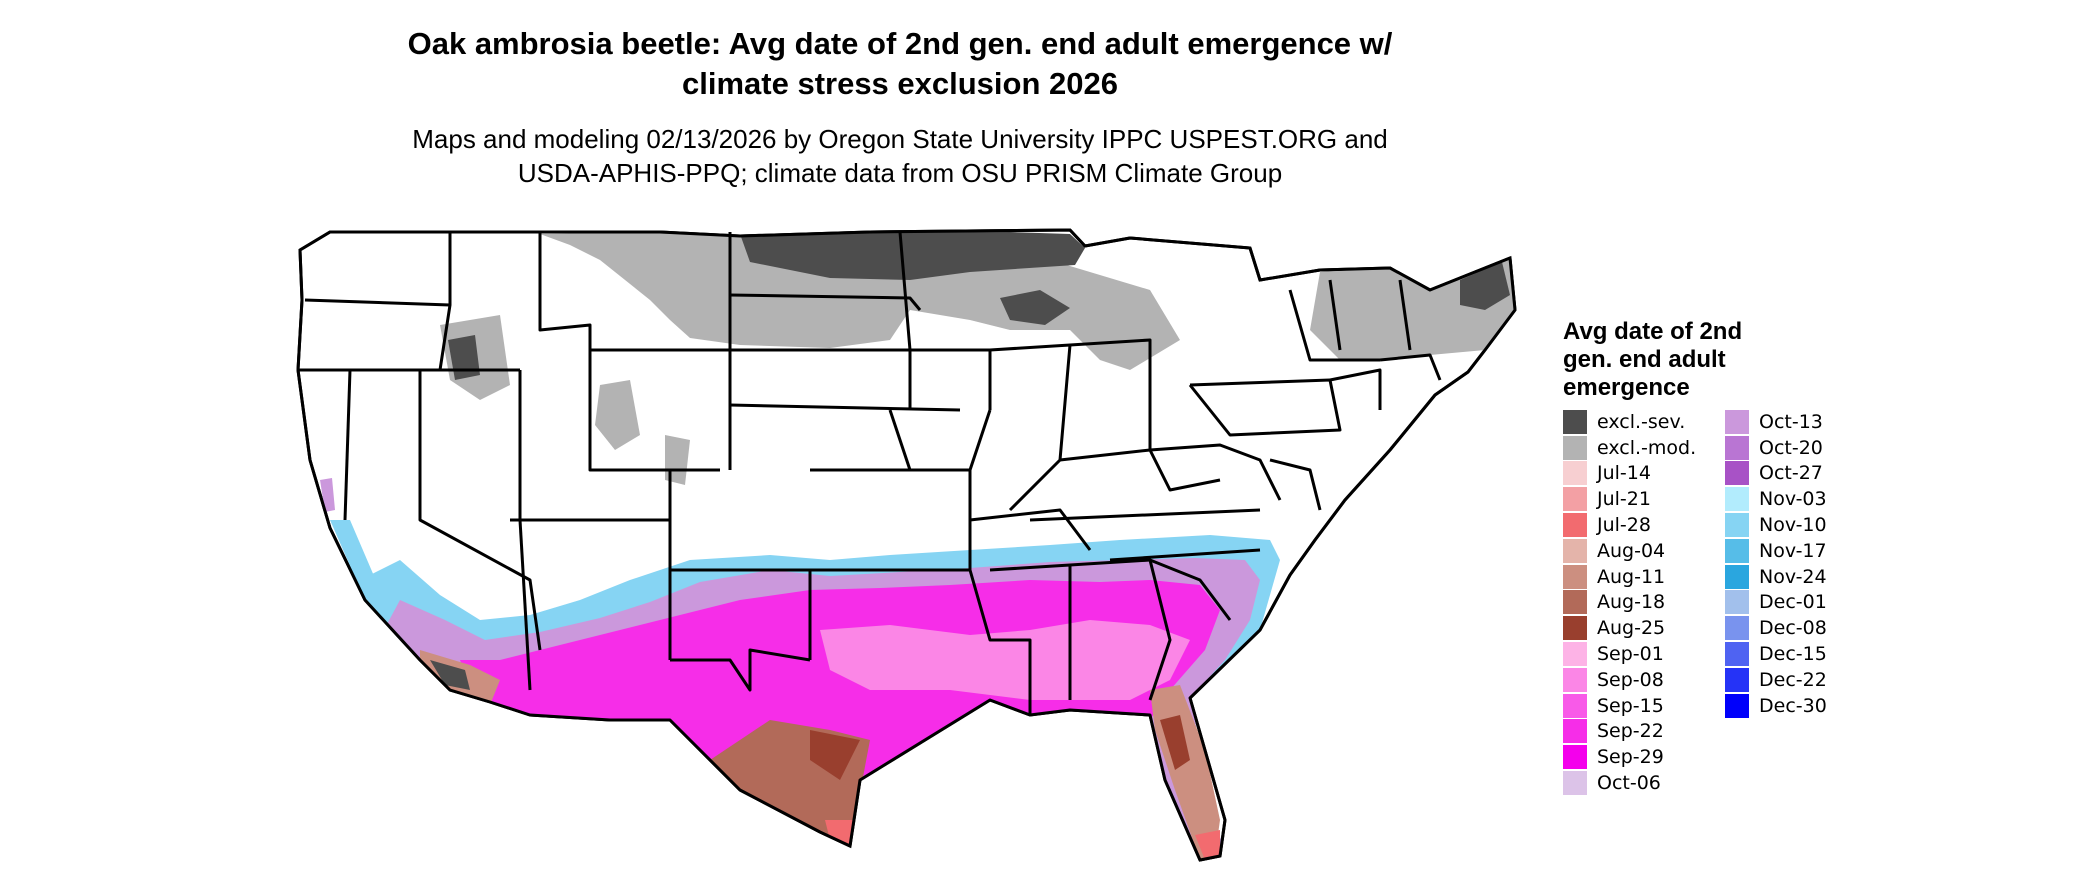 This screenshot has height=892, width=2100. I want to click on legend-item: Sep-22, so click(1629, 732).